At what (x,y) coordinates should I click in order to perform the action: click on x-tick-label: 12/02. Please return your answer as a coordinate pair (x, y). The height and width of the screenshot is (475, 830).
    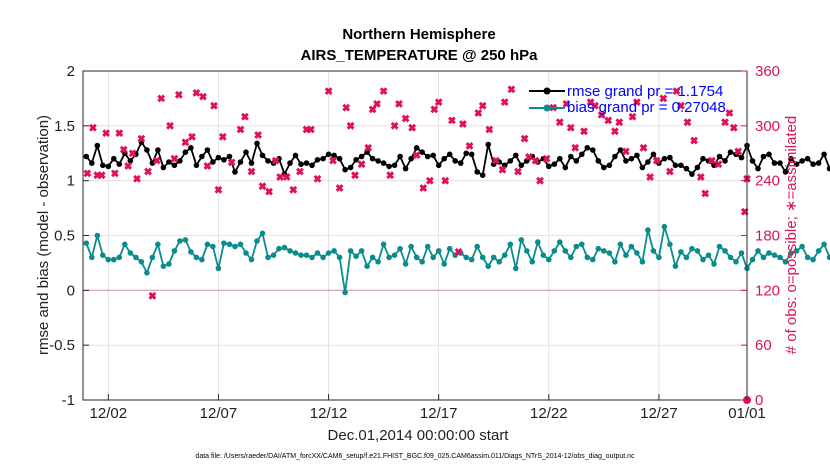
    Looking at the image, I should click on (109, 413).